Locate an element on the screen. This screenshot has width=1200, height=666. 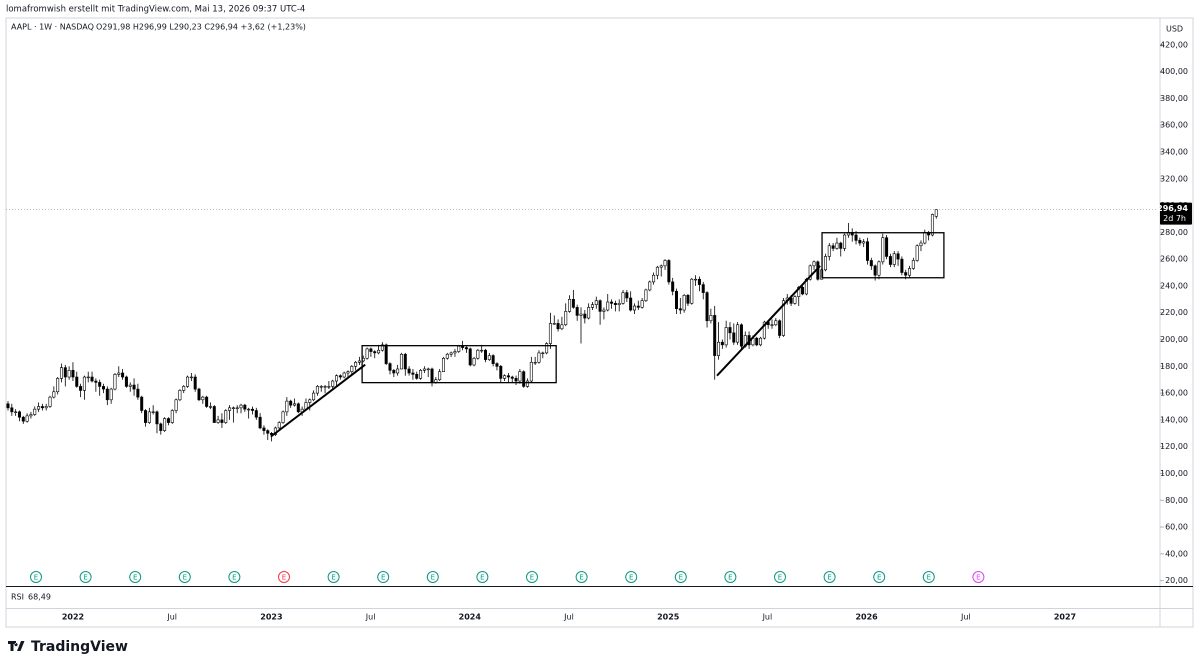
y-tick-label: 120,00 is located at coordinates (1174, 446).